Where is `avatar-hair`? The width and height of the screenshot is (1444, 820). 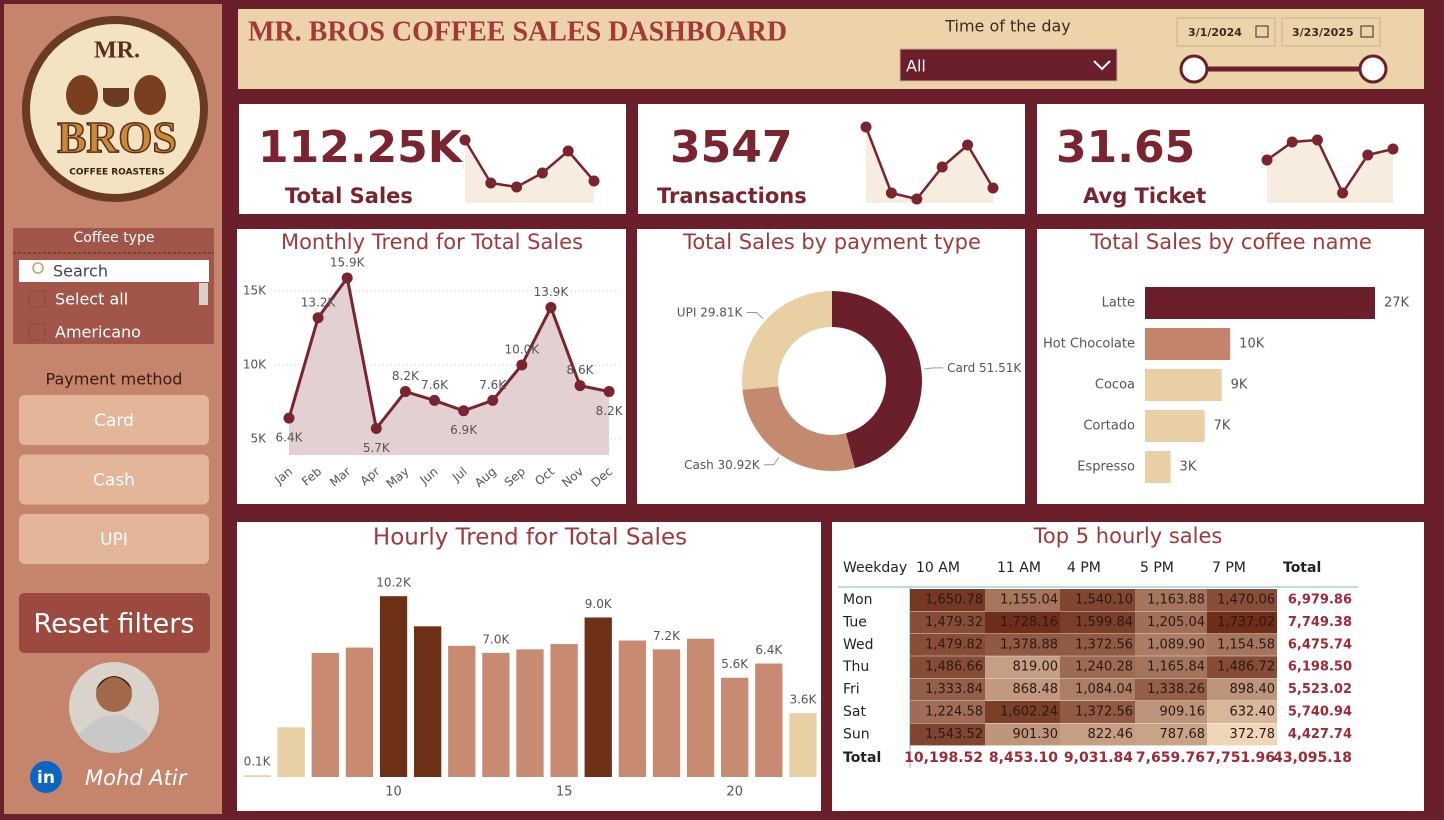
avatar-hair is located at coordinates (114, 683).